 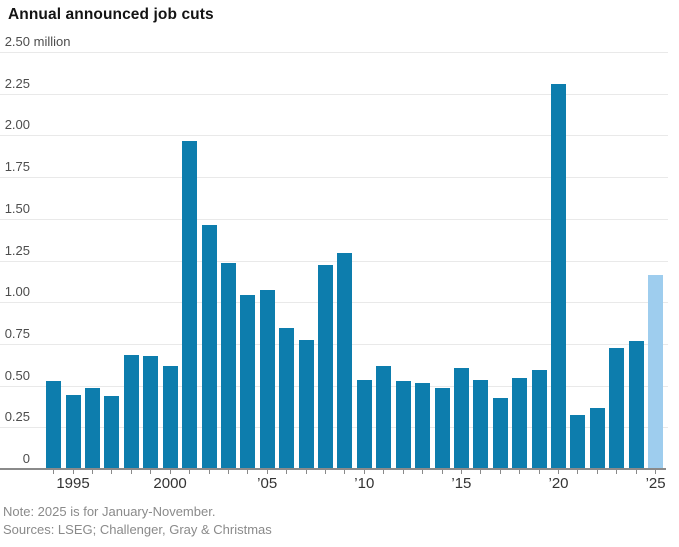 What do you see at coordinates (131, 472) in the screenshot?
I see `x-tick-1998` at bounding box center [131, 472].